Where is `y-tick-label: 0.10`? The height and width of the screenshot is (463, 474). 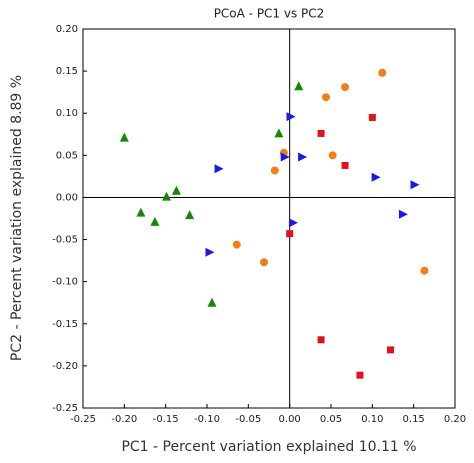 y-tick-label: 0.10 is located at coordinates (67, 113).